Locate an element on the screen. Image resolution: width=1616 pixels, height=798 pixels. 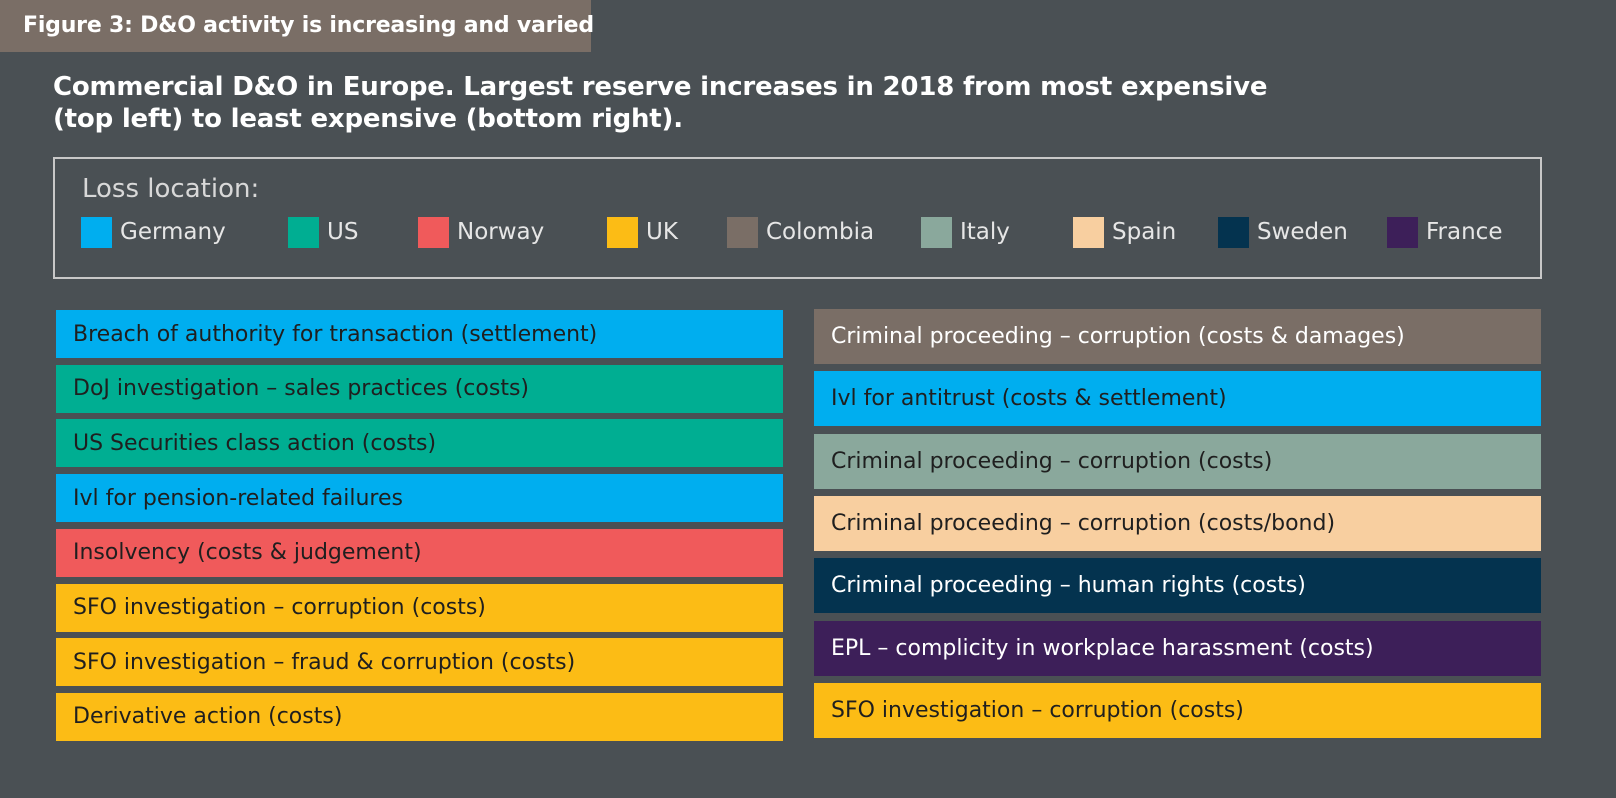
left-row-6: SFO investigation – corruption (costs) is located at coordinates (419, 607).